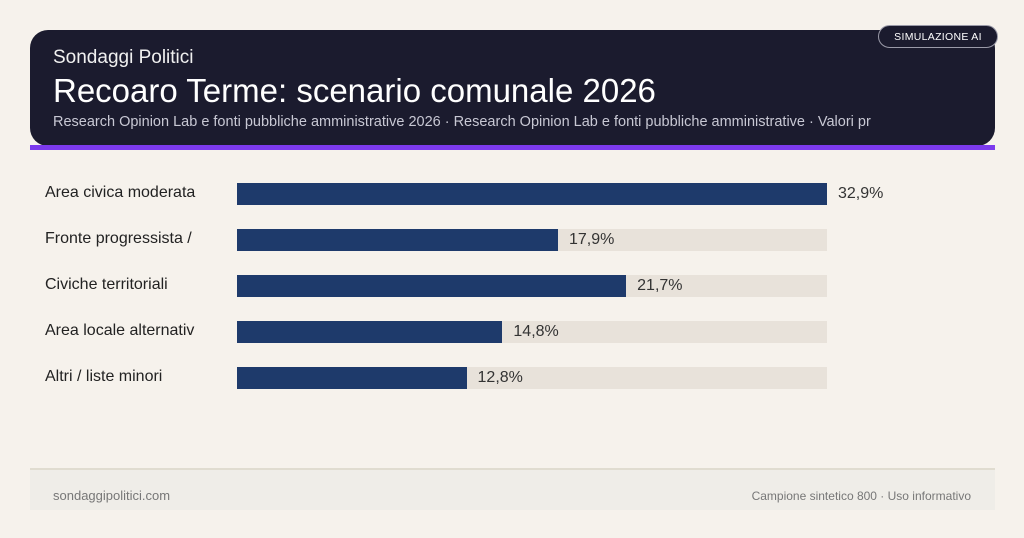 The width and height of the screenshot is (1024, 538). I want to click on value-label: 21,7%, so click(660, 285).